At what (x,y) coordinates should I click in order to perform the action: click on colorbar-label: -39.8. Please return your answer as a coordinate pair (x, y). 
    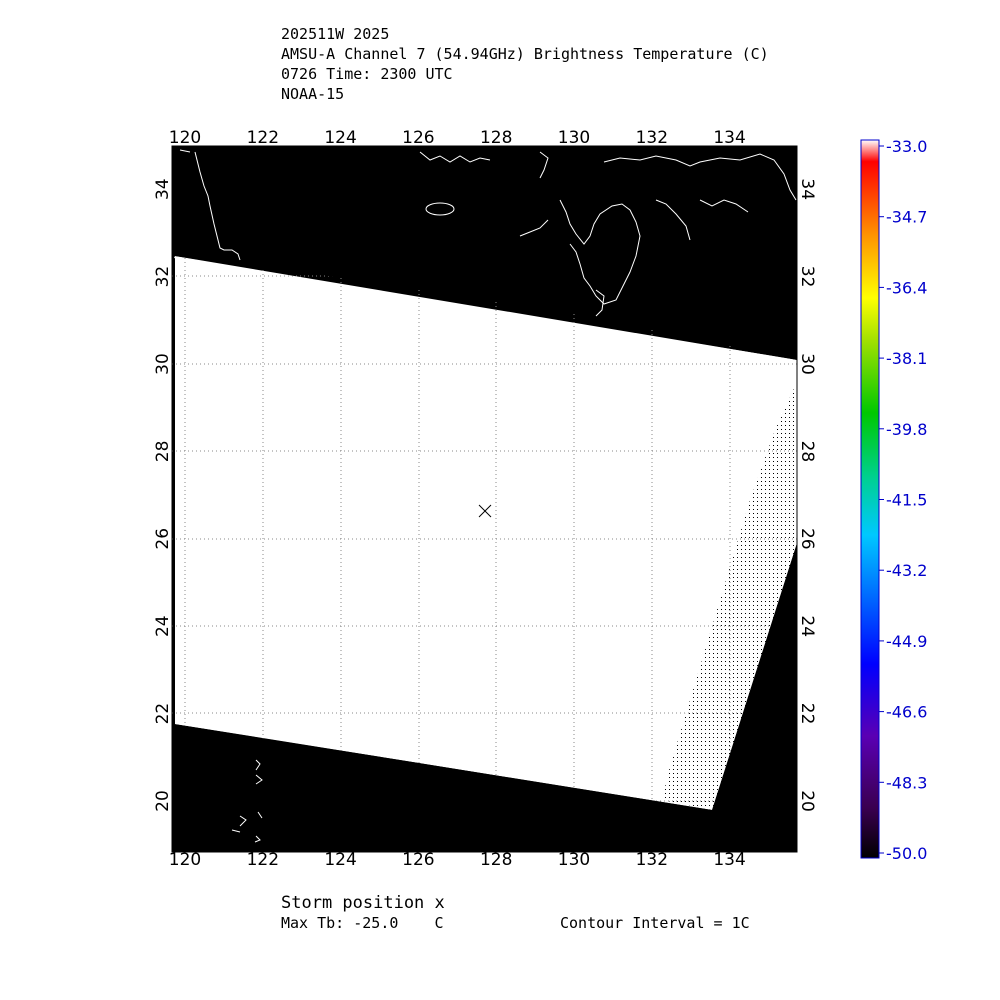
    Looking at the image, I should click on (906, 429).